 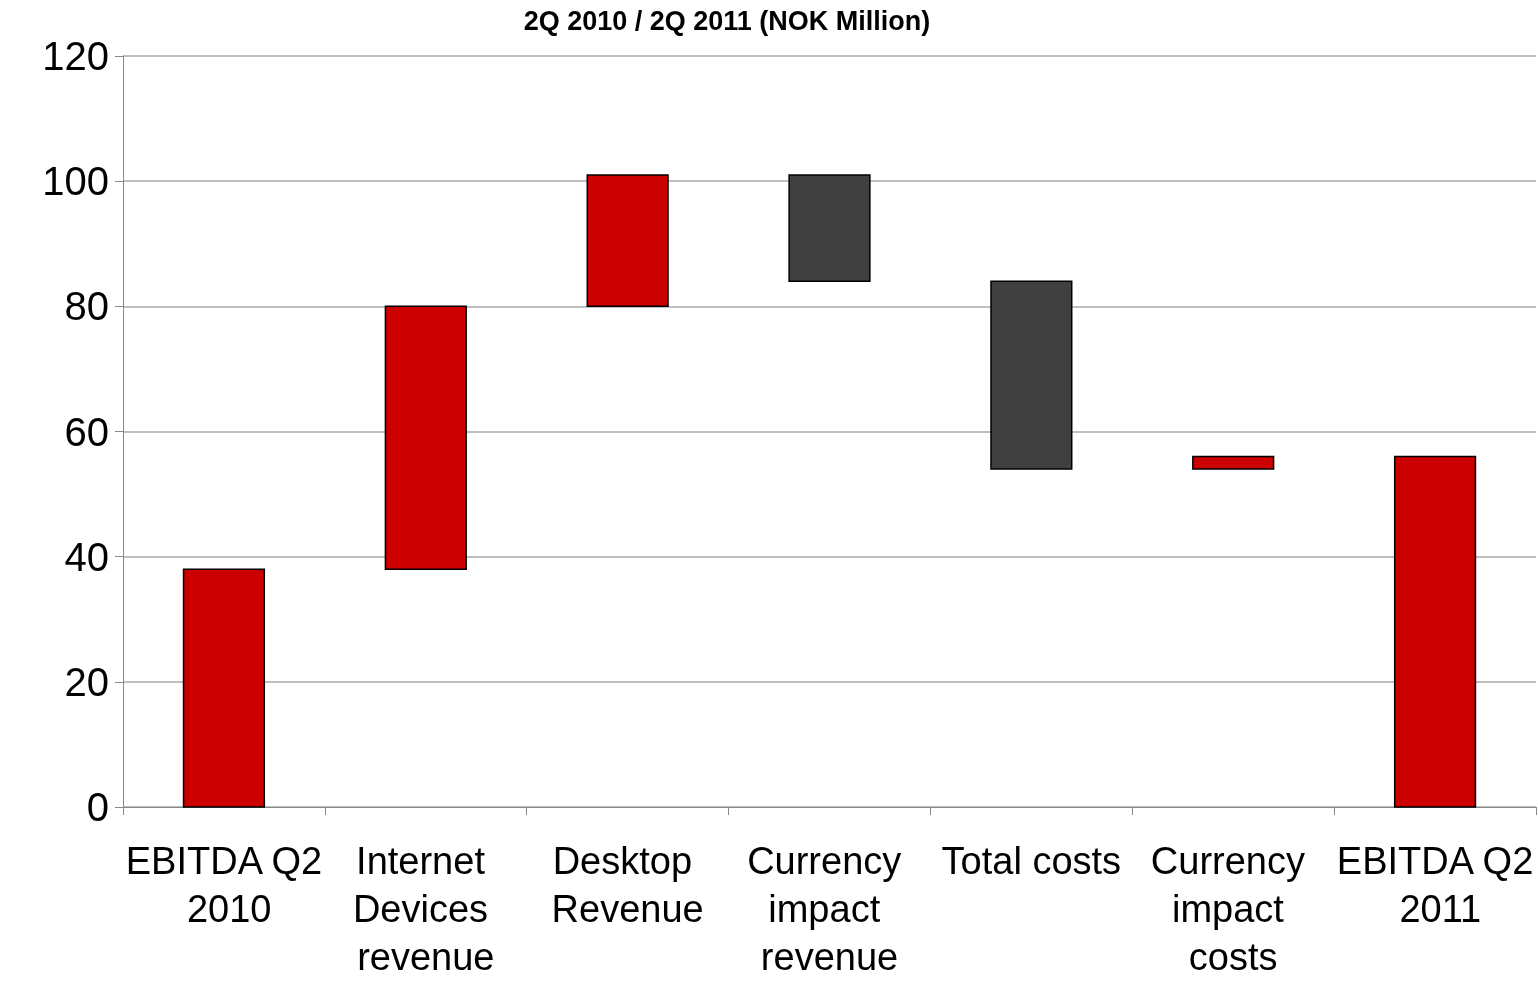 I want to click on y-tick-label: 0, so click(x=97, y=807).